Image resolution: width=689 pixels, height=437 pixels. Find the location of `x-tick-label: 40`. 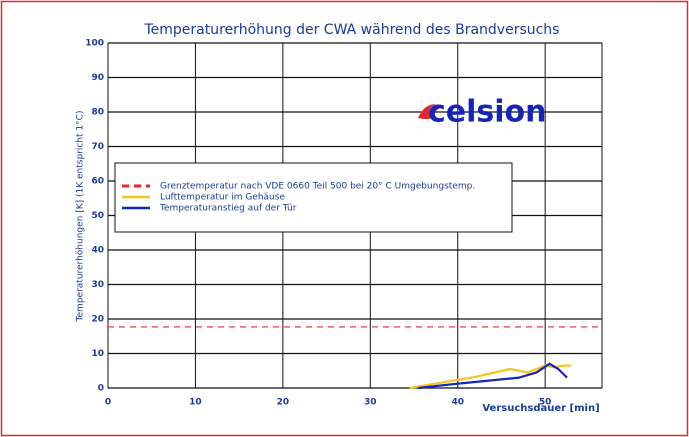

x-tick-label: 40 is located at coordinates (457, 403).